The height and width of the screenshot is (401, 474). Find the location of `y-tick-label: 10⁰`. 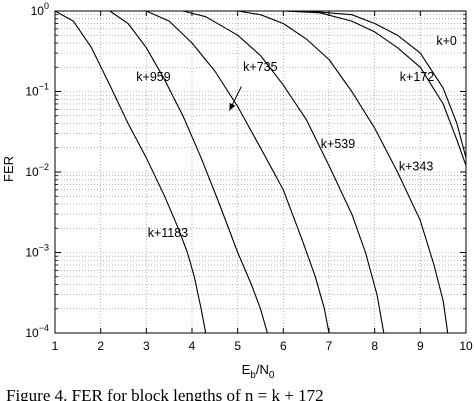

y-tick-label: 10⁰ is located at coordinates (40, 9).